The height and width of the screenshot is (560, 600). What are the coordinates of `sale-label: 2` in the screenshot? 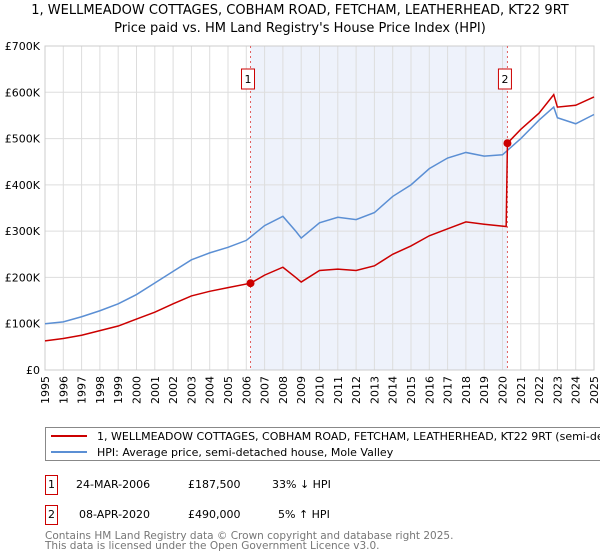 It's located at (504, 79).